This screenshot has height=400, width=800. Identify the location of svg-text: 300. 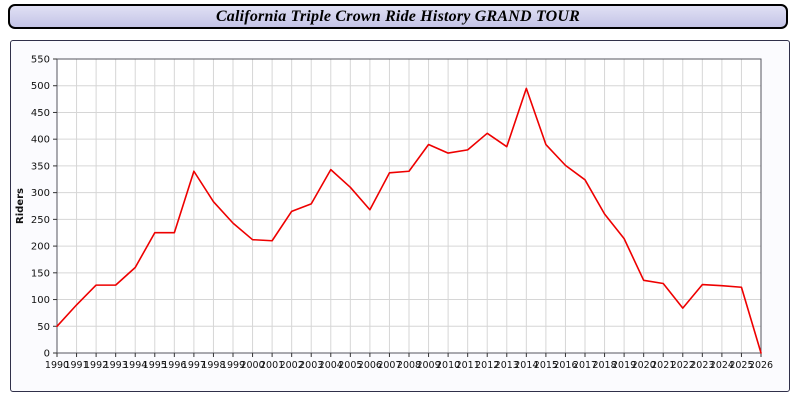
(40, 193).